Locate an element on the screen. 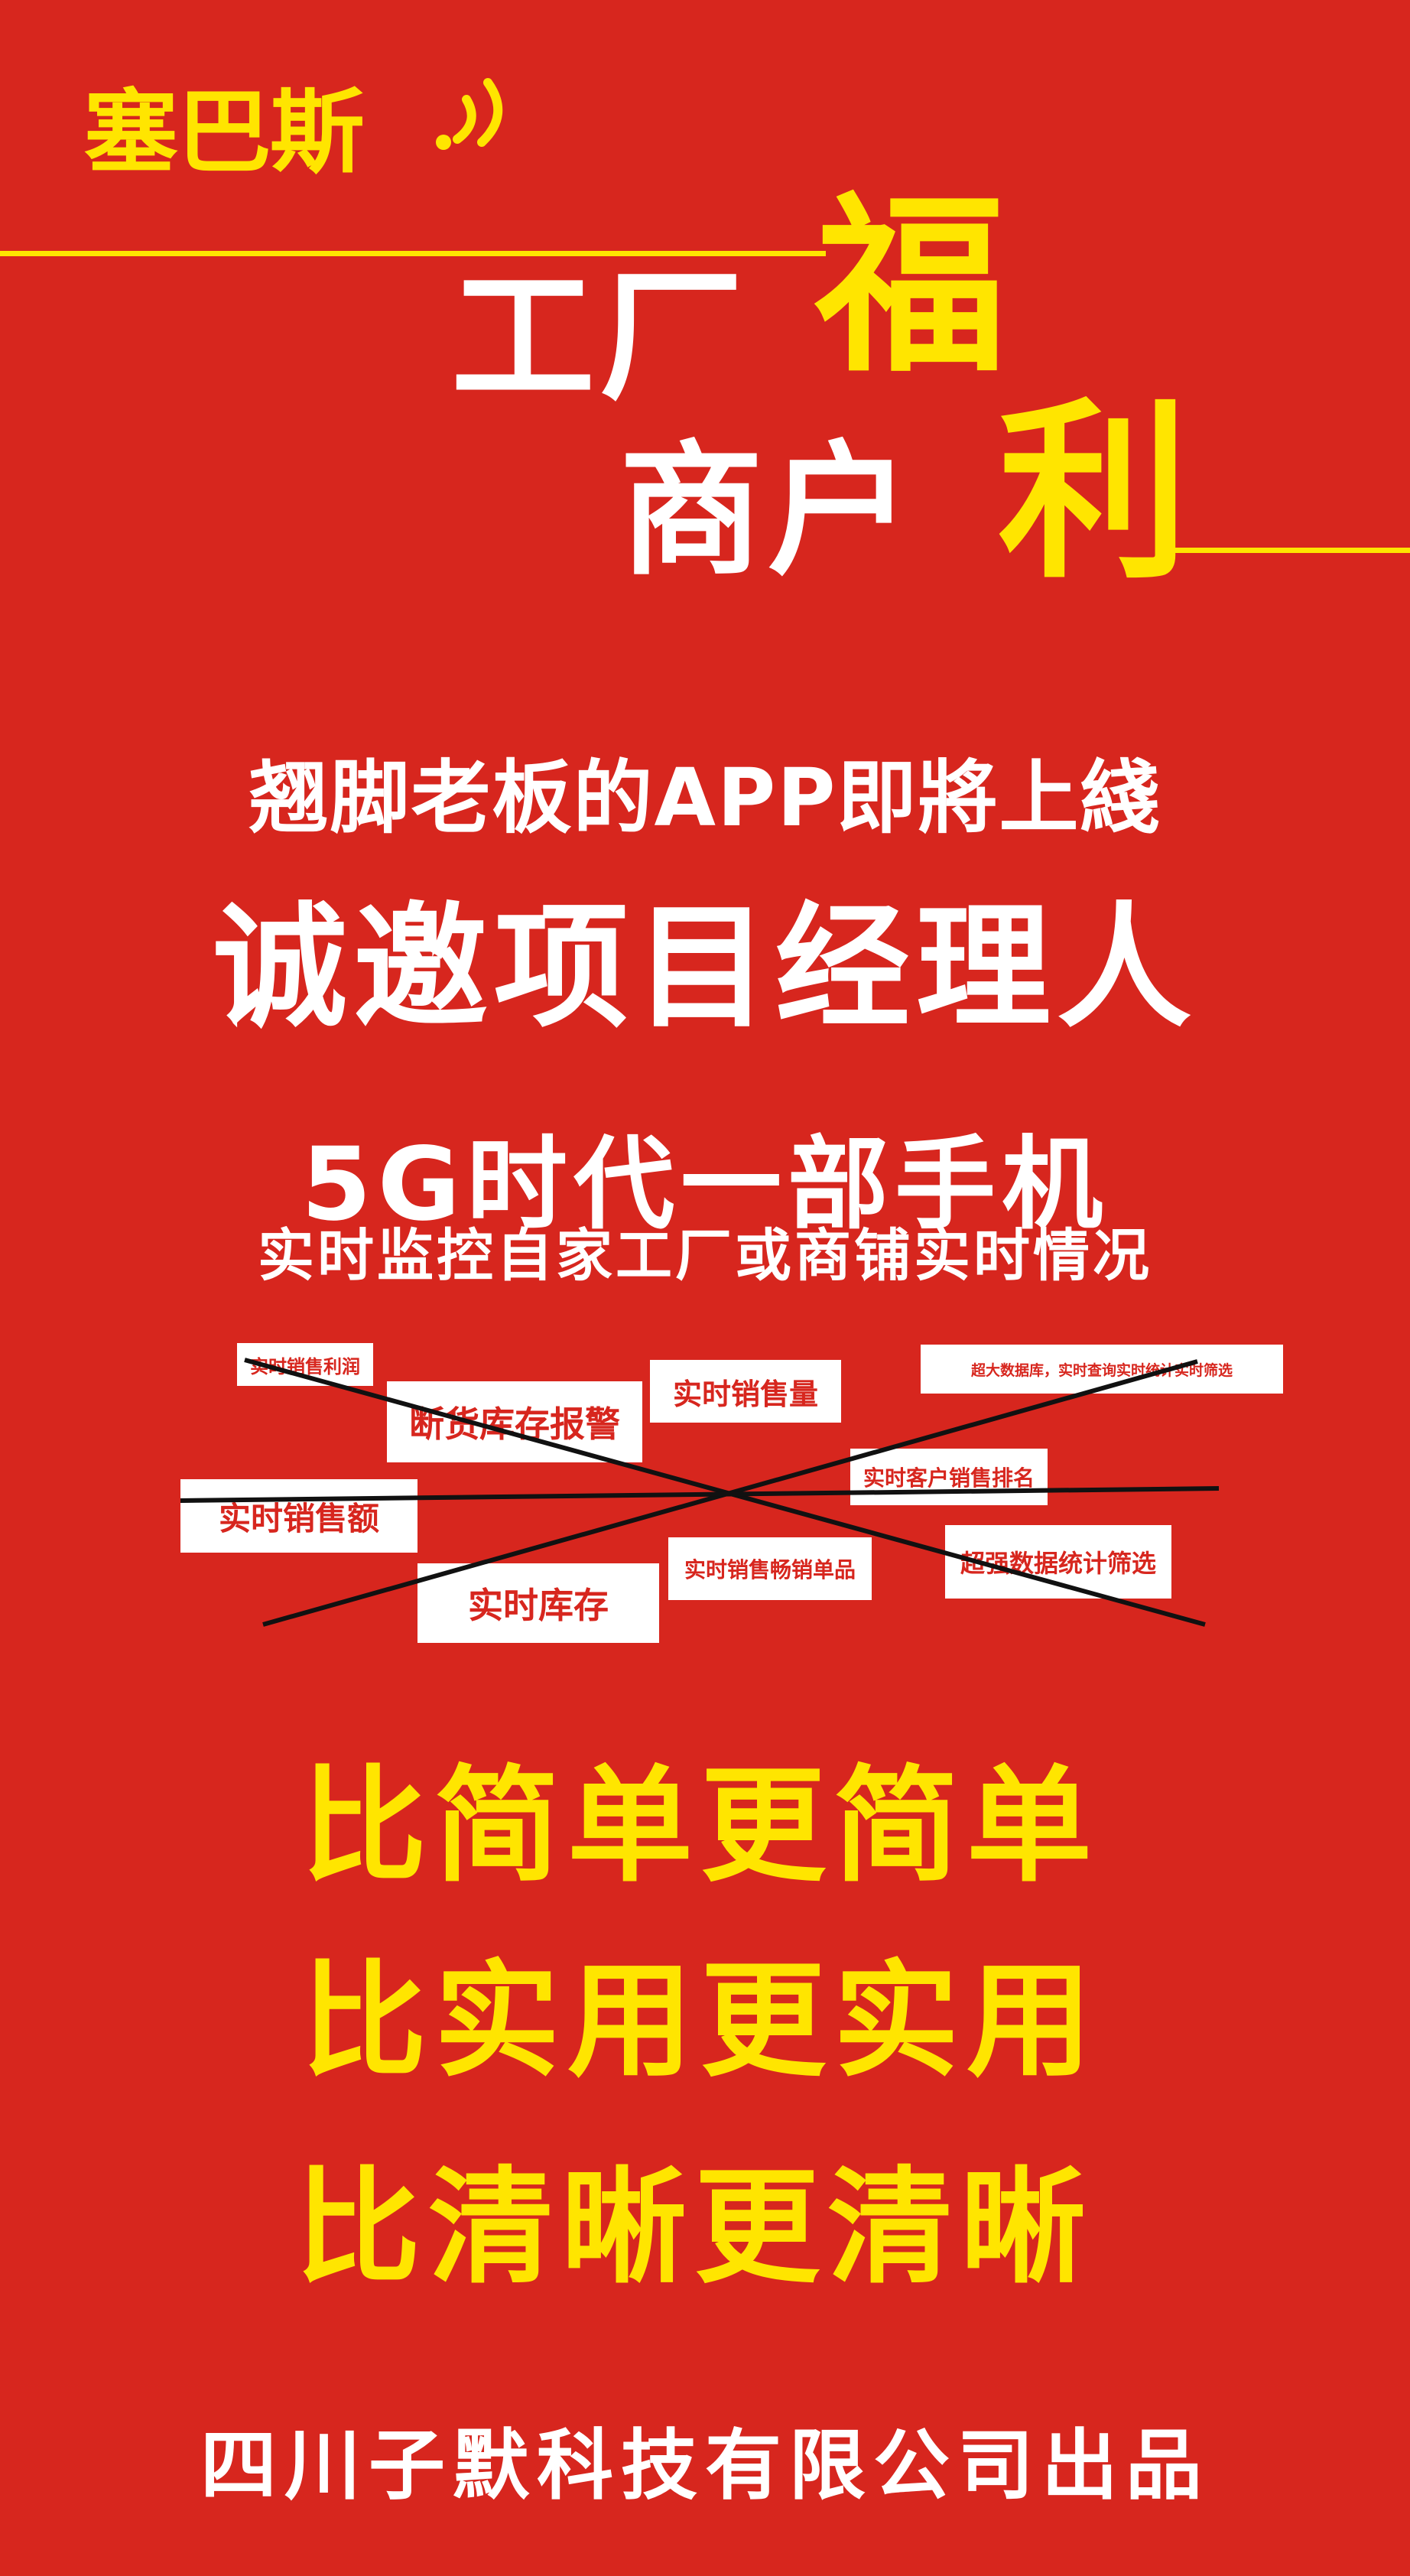 The width and height of the screenshot is (1410, 2576). headline-factory: 工厂 is located at coordinates (599, 337).